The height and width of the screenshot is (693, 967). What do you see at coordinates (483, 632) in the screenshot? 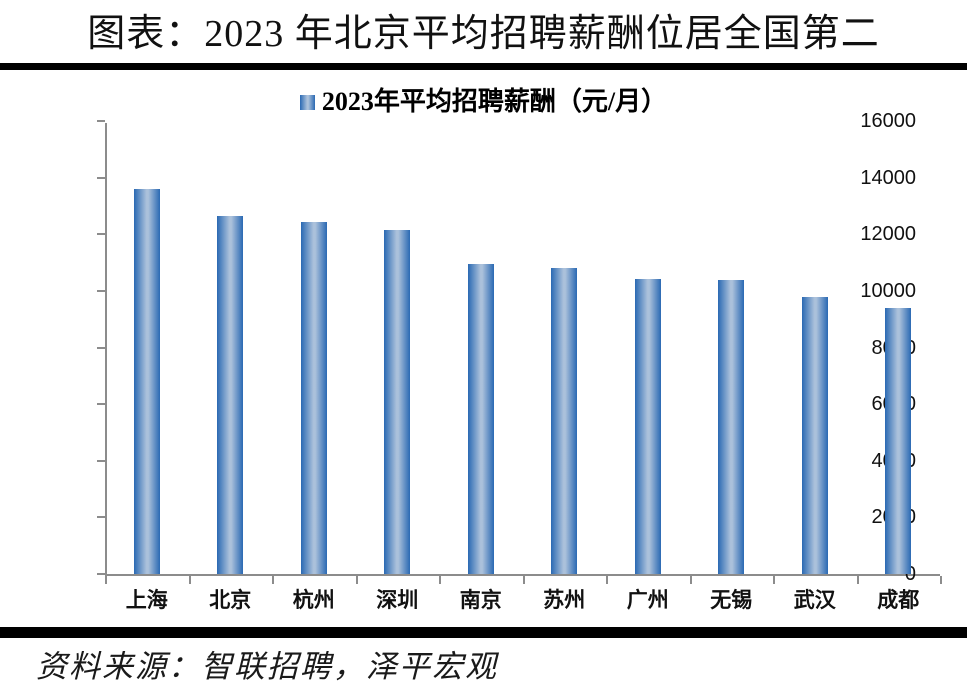
I see `bottom-divider` at bounding box center [483, 632].